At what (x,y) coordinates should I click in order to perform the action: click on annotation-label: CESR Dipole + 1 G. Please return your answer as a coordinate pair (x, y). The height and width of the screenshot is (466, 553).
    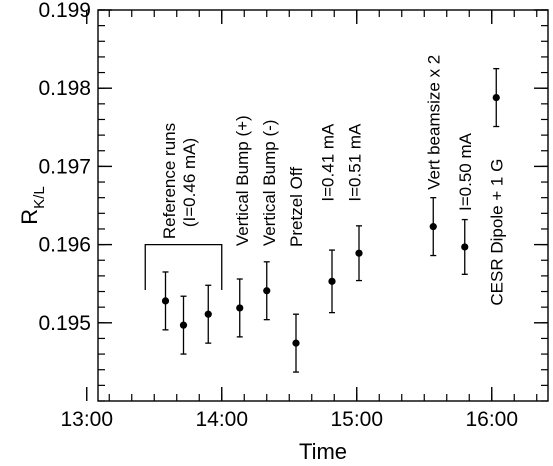
    Looking at the image, I should click on (496, 232).